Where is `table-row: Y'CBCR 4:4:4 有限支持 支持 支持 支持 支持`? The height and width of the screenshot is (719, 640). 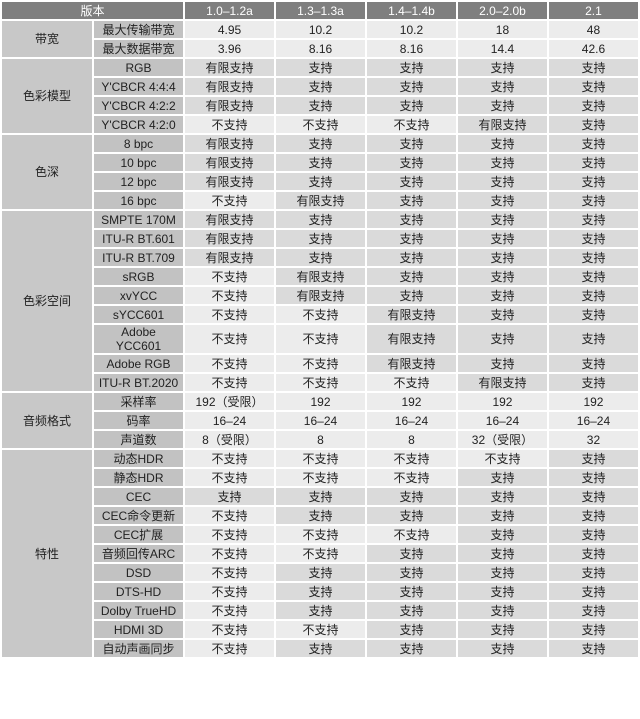
table-row: Y'CBCR 4:4:4 有限支持 支持 支持 支持 支持 is located at coordinates (320, 86).